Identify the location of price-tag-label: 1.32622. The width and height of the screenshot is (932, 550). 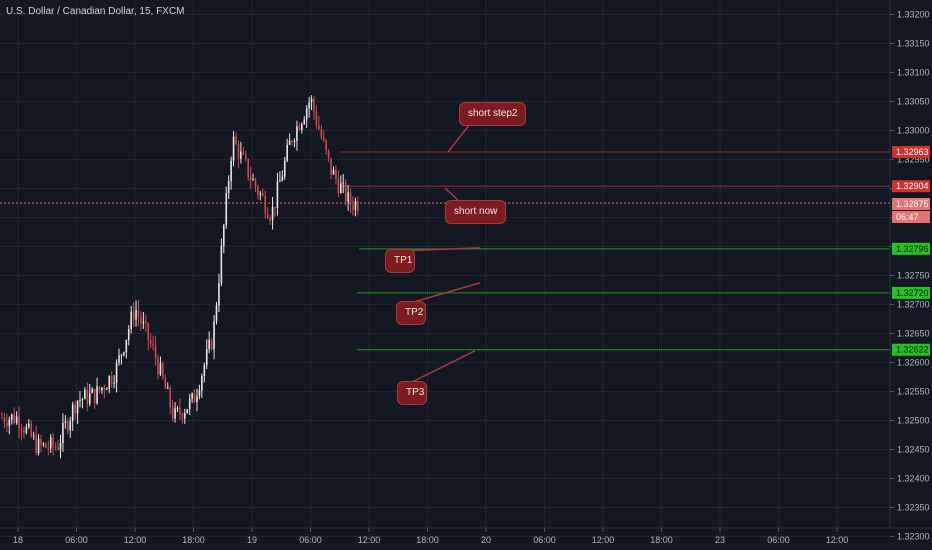
(912, 350).